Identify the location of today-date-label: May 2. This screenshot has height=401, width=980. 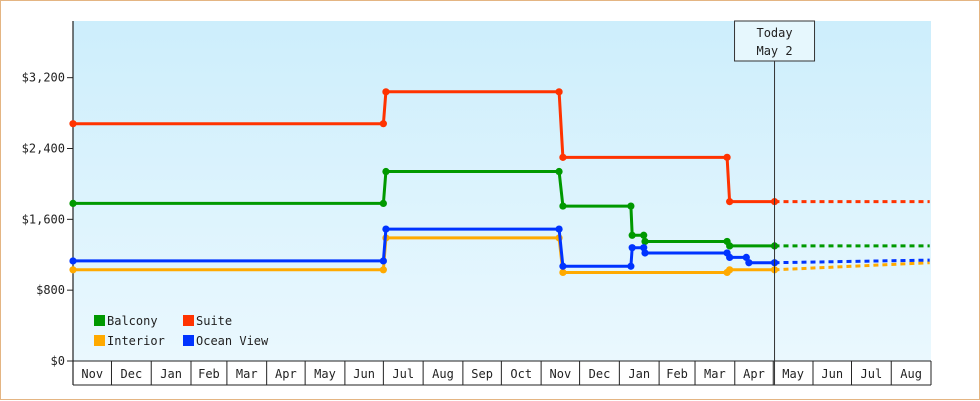
(774, 51).